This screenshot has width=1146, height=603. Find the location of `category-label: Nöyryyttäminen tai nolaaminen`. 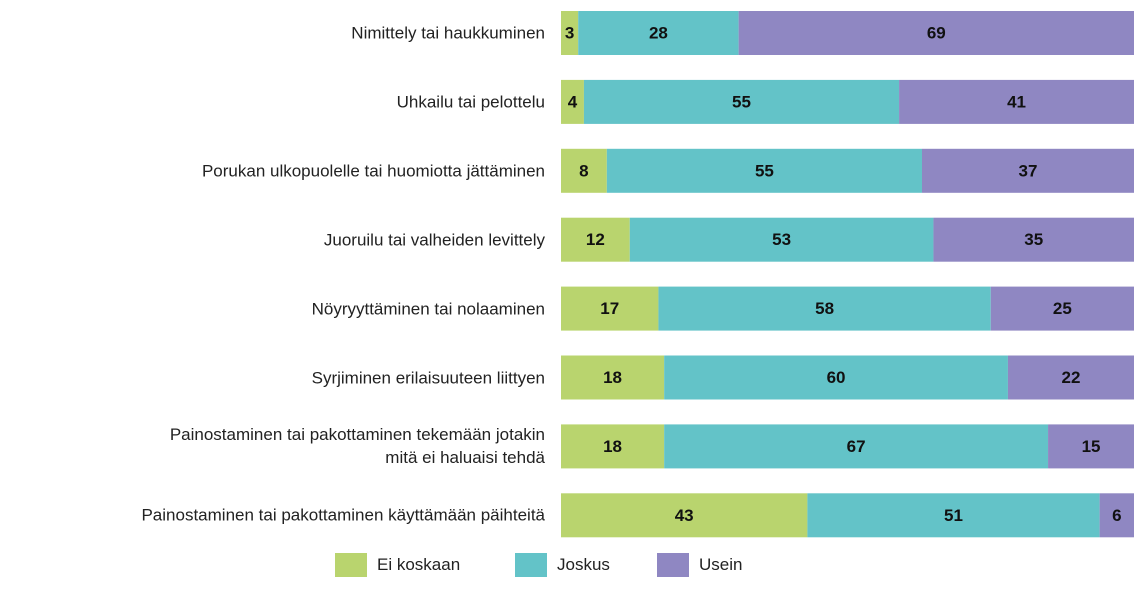

category-label: Nöyryyttäminen tai nolaaminen is located at coordinates (428, 309).